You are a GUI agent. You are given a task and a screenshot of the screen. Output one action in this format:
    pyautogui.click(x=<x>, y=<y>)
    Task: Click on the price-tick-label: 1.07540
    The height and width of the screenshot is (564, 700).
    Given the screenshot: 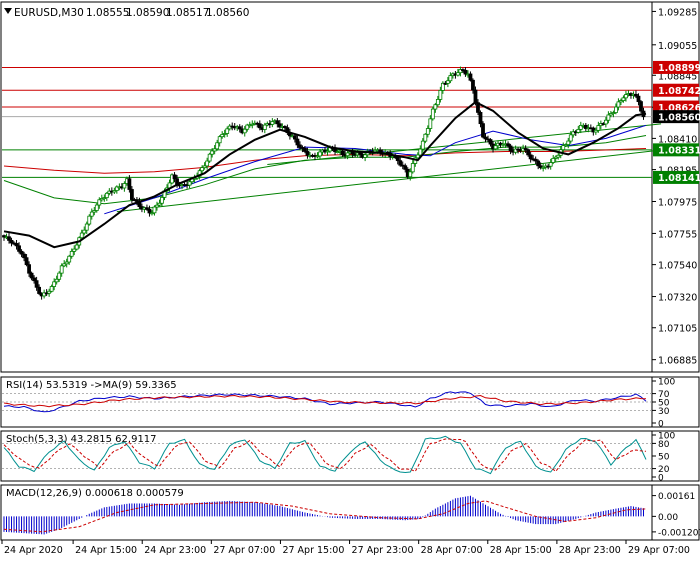 What is the action you would take?
    pyautogui.click(x=677, y=266)
    